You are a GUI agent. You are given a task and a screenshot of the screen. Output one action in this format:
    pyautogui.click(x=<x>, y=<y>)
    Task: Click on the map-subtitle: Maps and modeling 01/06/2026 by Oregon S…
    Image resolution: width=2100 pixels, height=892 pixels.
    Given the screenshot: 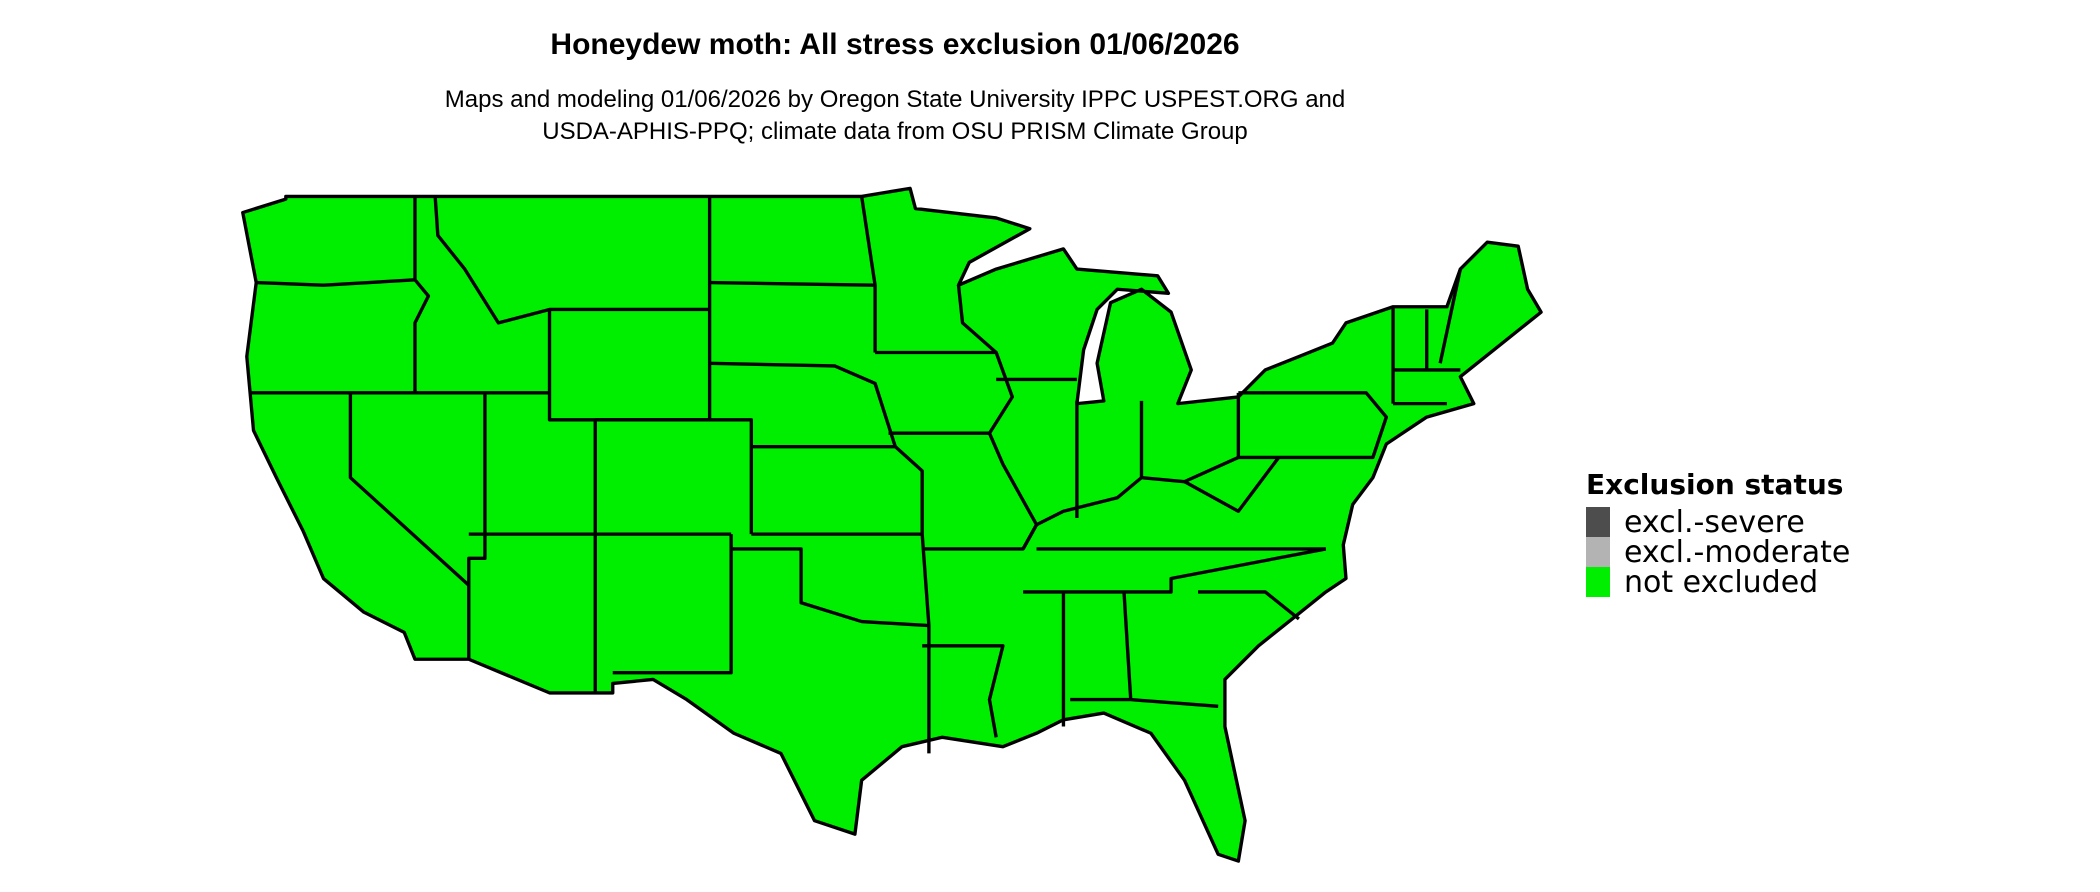 What is the action you would take?
    pyautogui.click(x=895, y=116)
    